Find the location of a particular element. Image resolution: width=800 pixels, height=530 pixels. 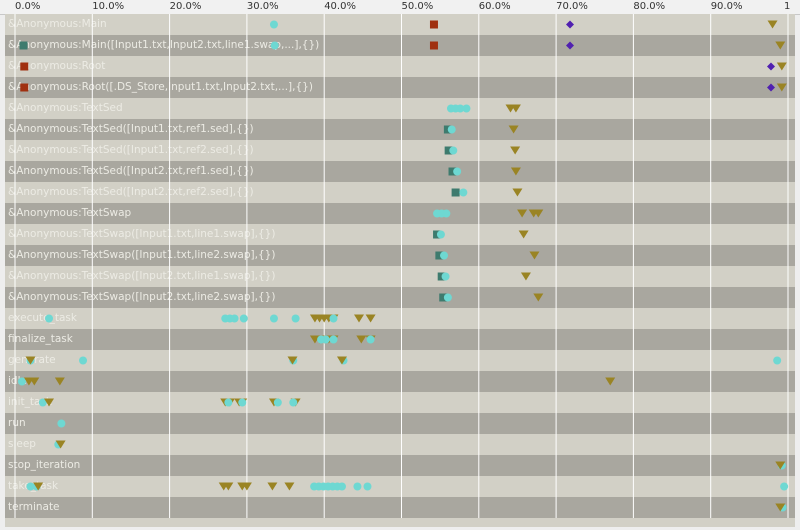

timeline-row: stop_iteration is located at coordinates (400, 465).